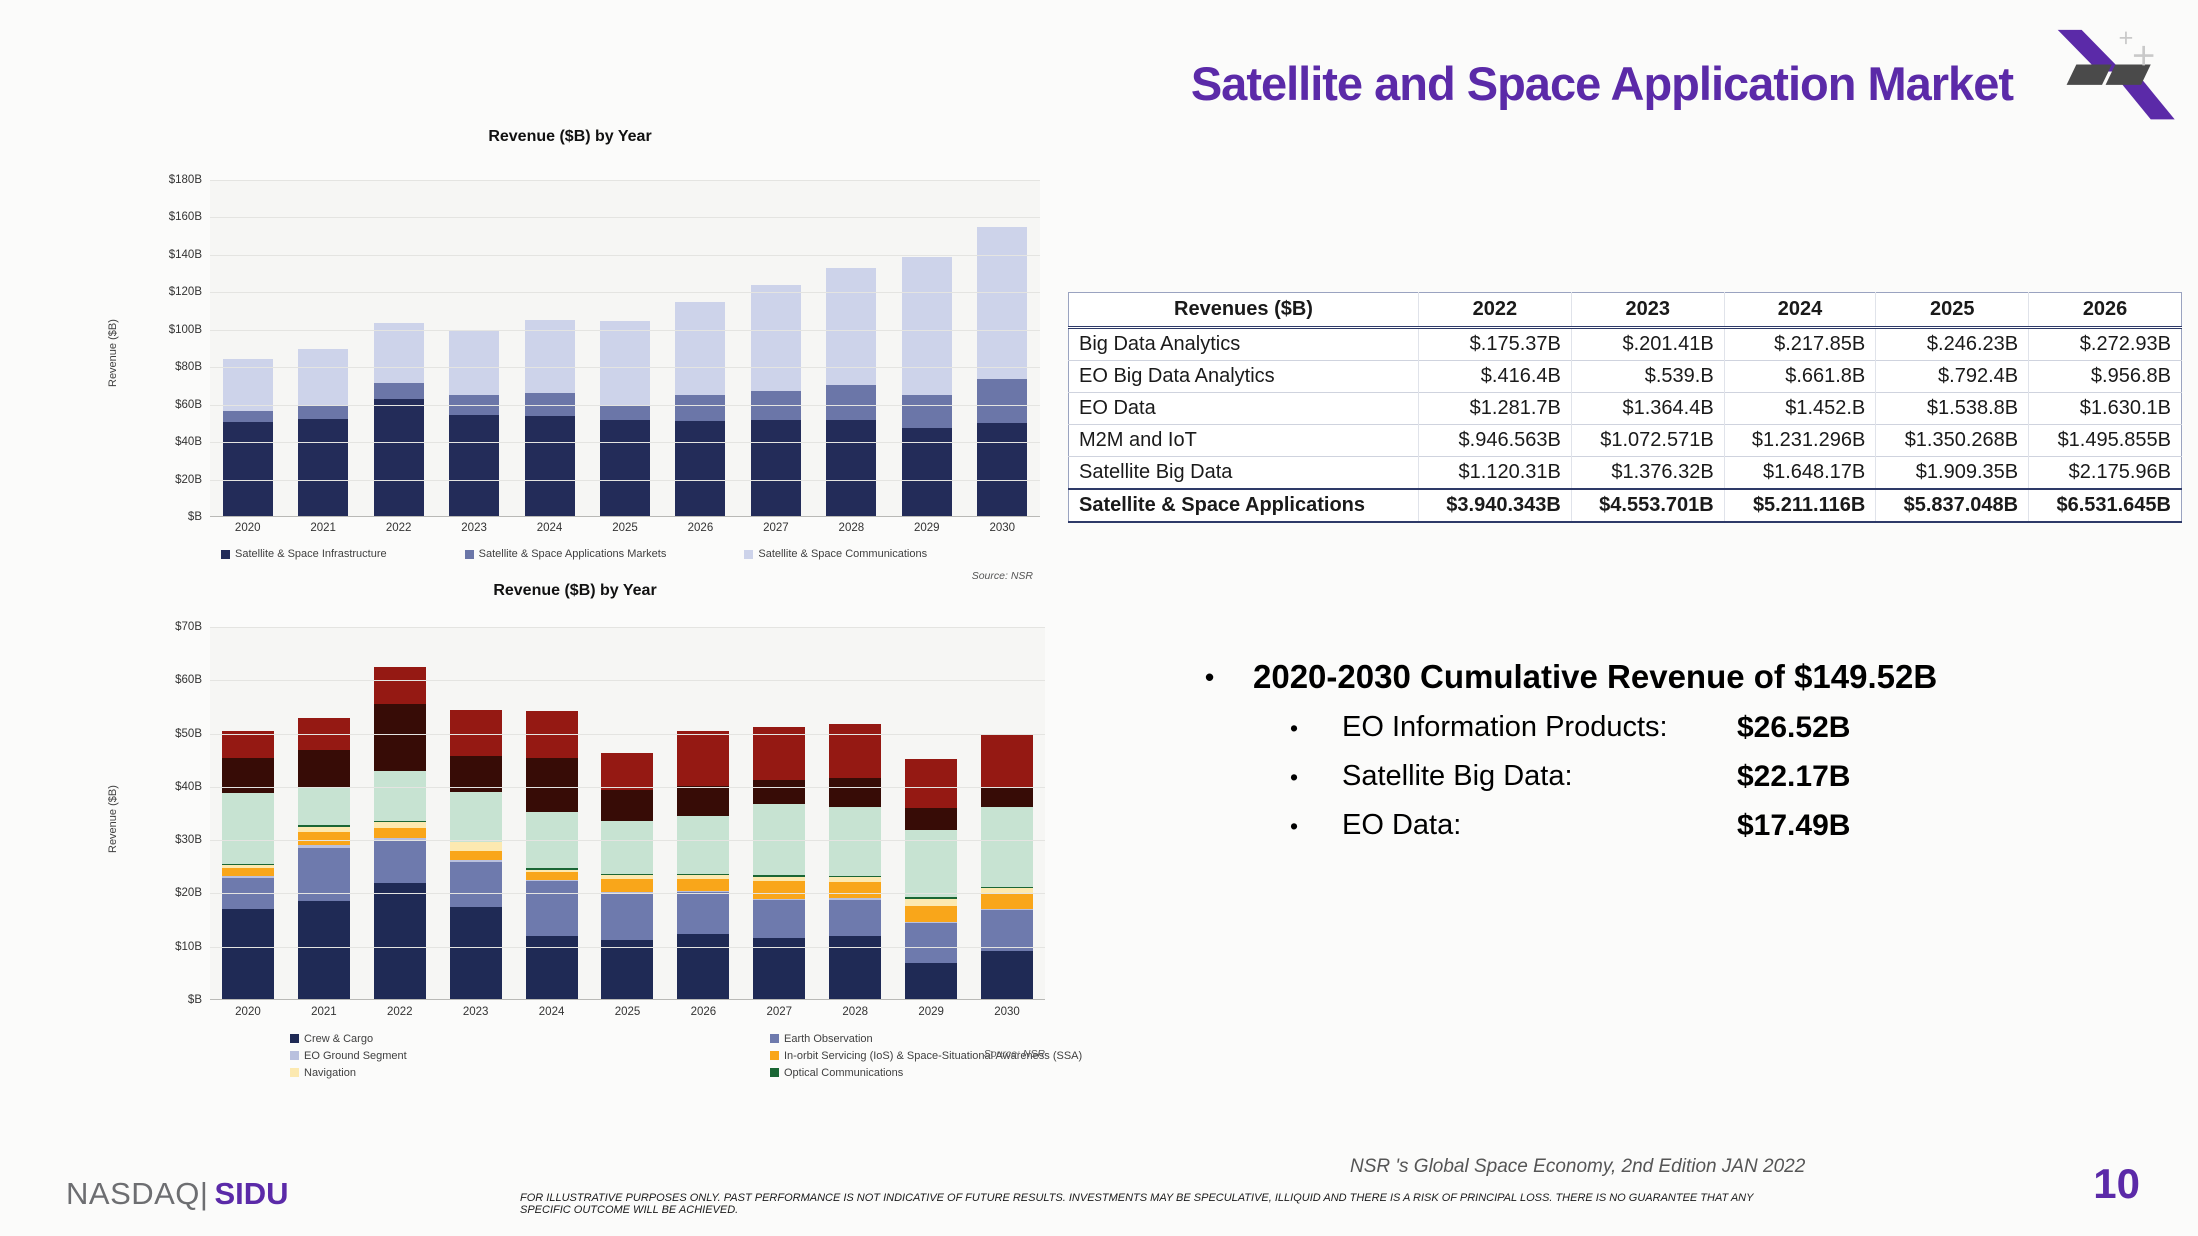  I want to click on table-cell: M2M and IoT, so click(1243, 440).